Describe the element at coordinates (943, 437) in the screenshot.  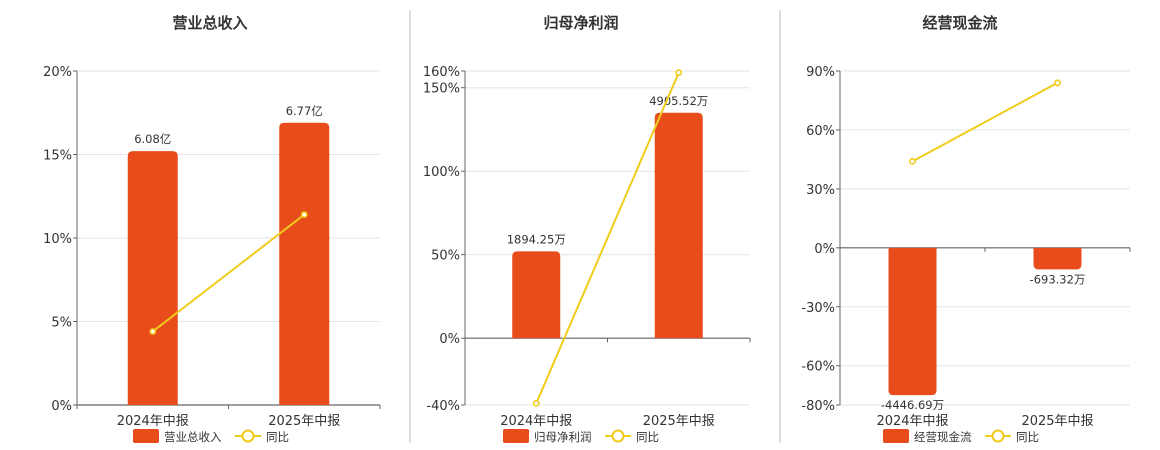
I see `legend-bar-label: 经营现金流` at that location.